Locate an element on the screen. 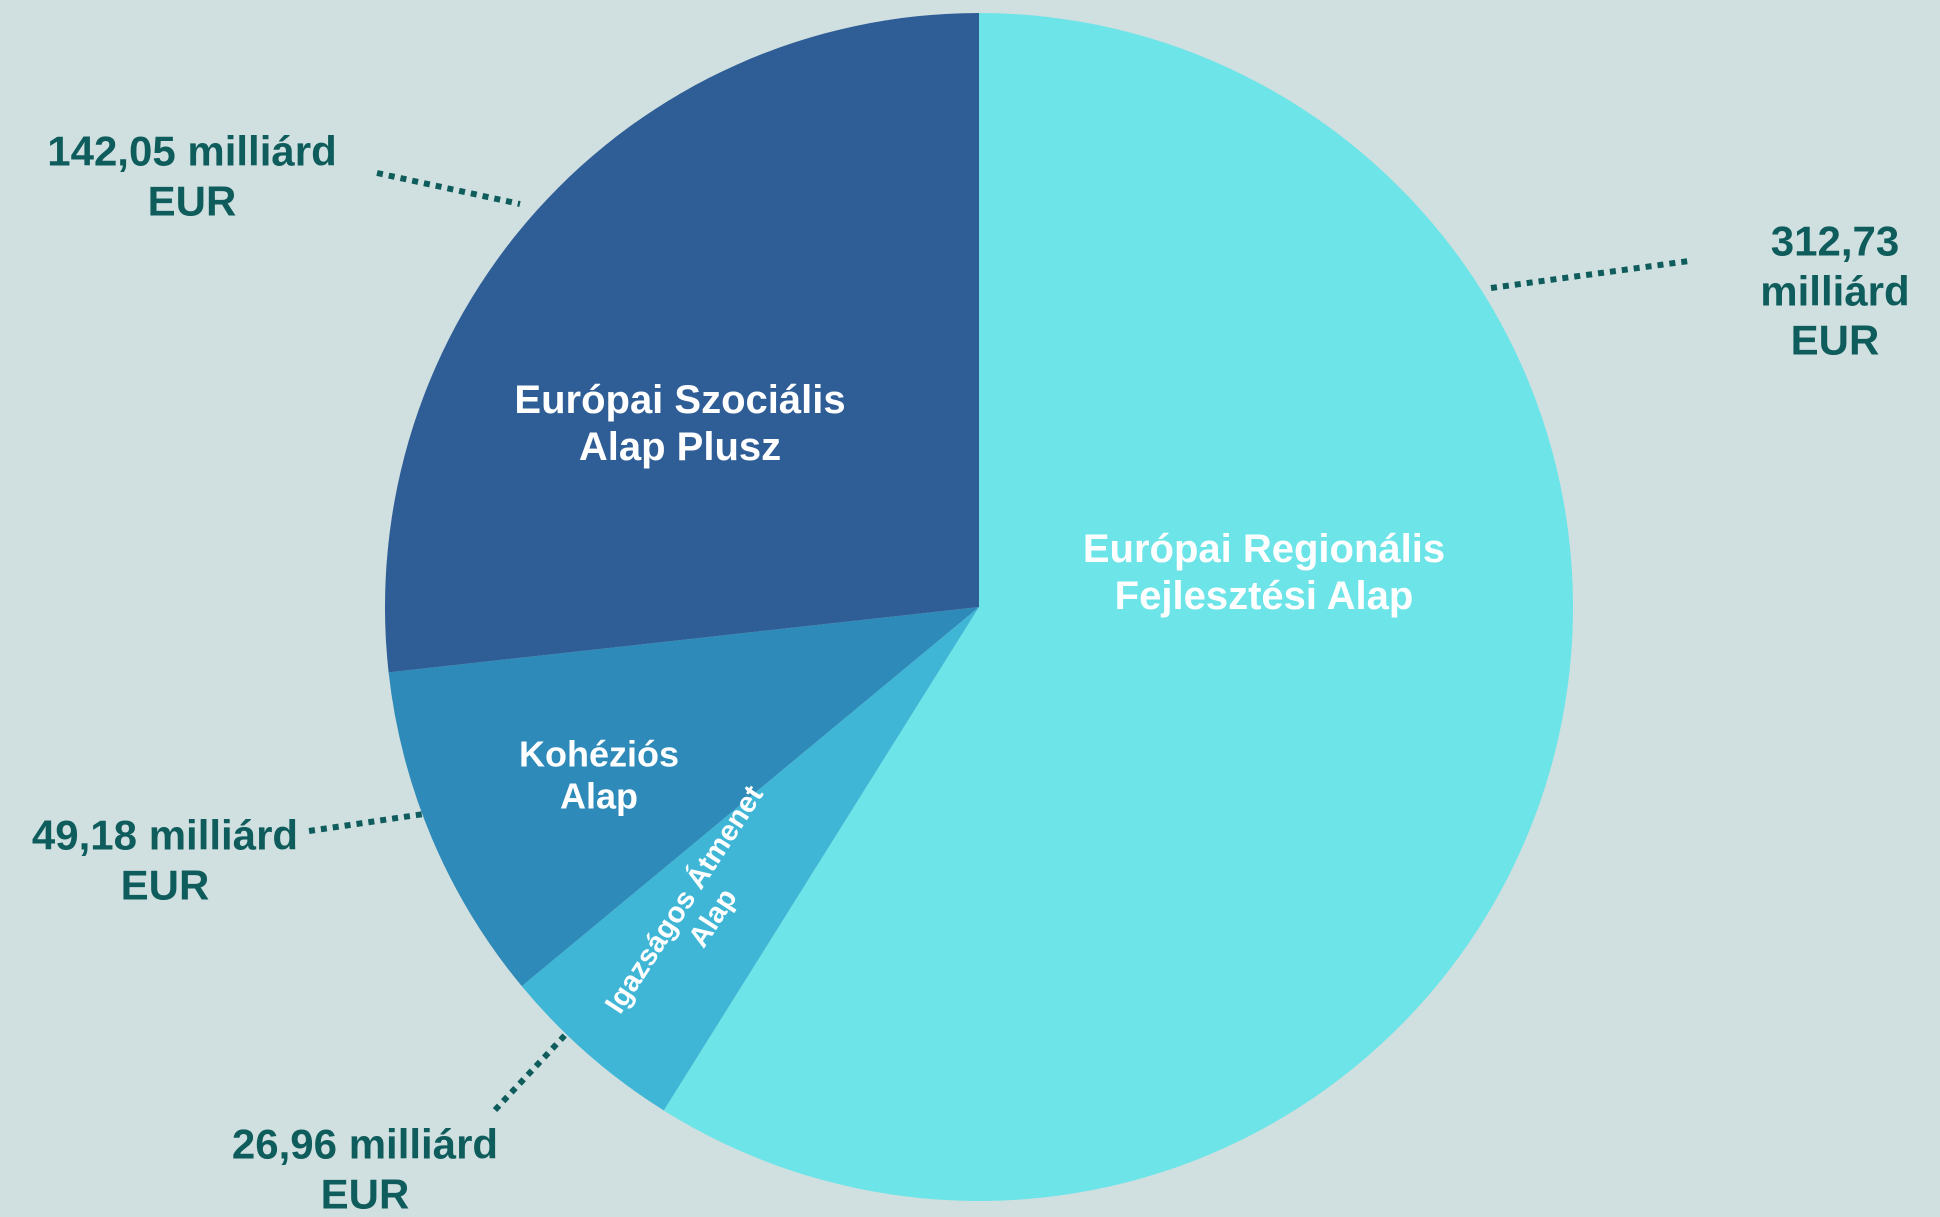  slice-label: Európai Szociális Alap Plusz is located at coordinates (680, 423).